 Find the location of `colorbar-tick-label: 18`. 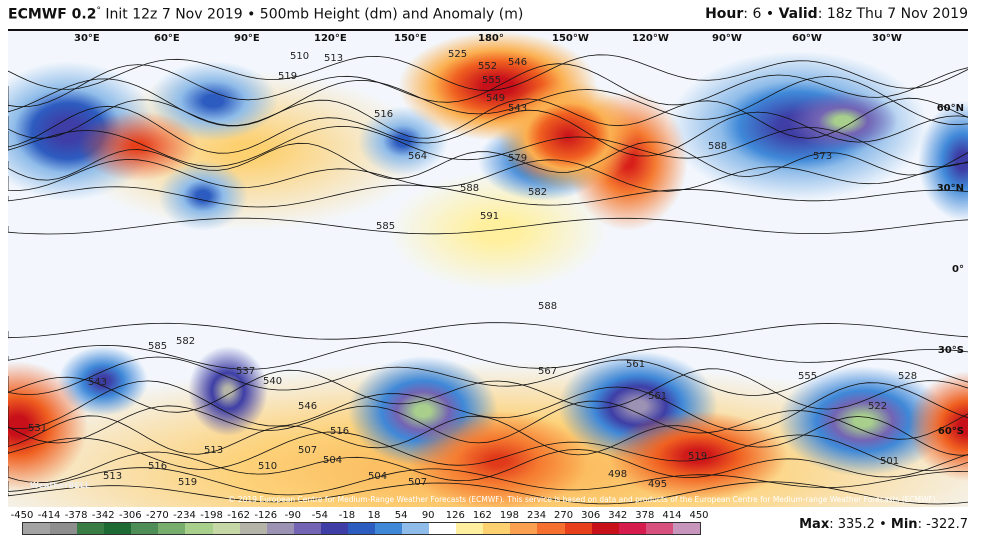

colorbar-tick-label: 18 is located at coordinates (374, 515).